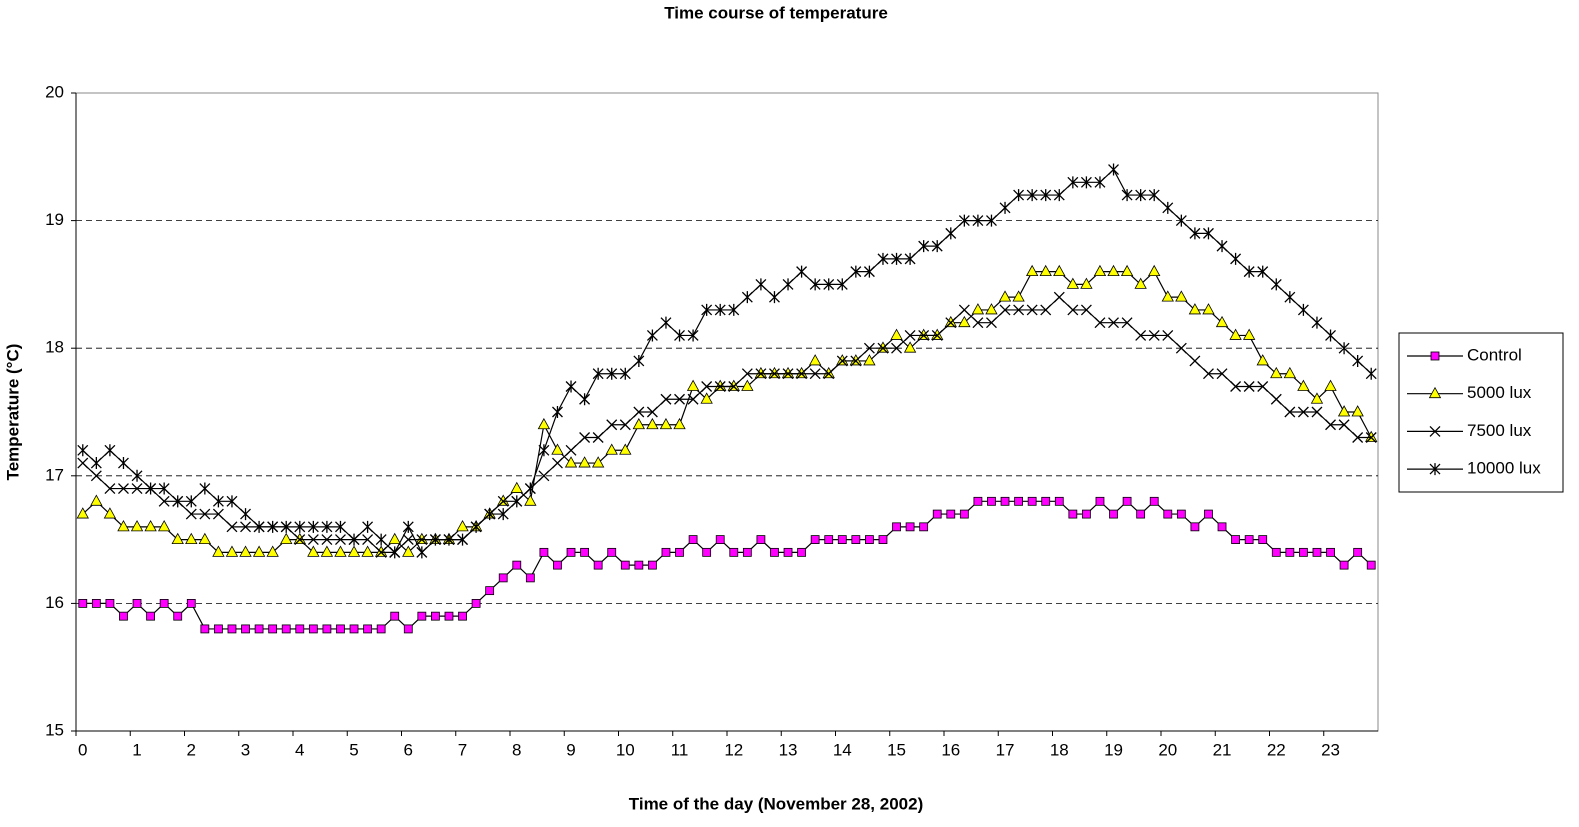  What do you see at coordinates (1222, 749) in the screenshot?
I see `x-tick-label: 21` at bounding box center [1222, 749].